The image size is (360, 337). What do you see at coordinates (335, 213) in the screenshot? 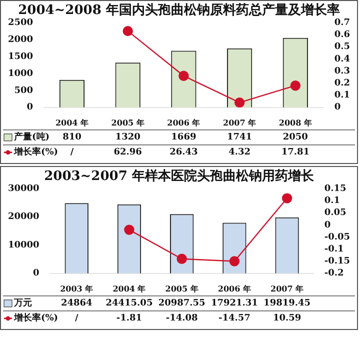
I see `y2-tick-label: 0.05` at bounding box center [335, 213].